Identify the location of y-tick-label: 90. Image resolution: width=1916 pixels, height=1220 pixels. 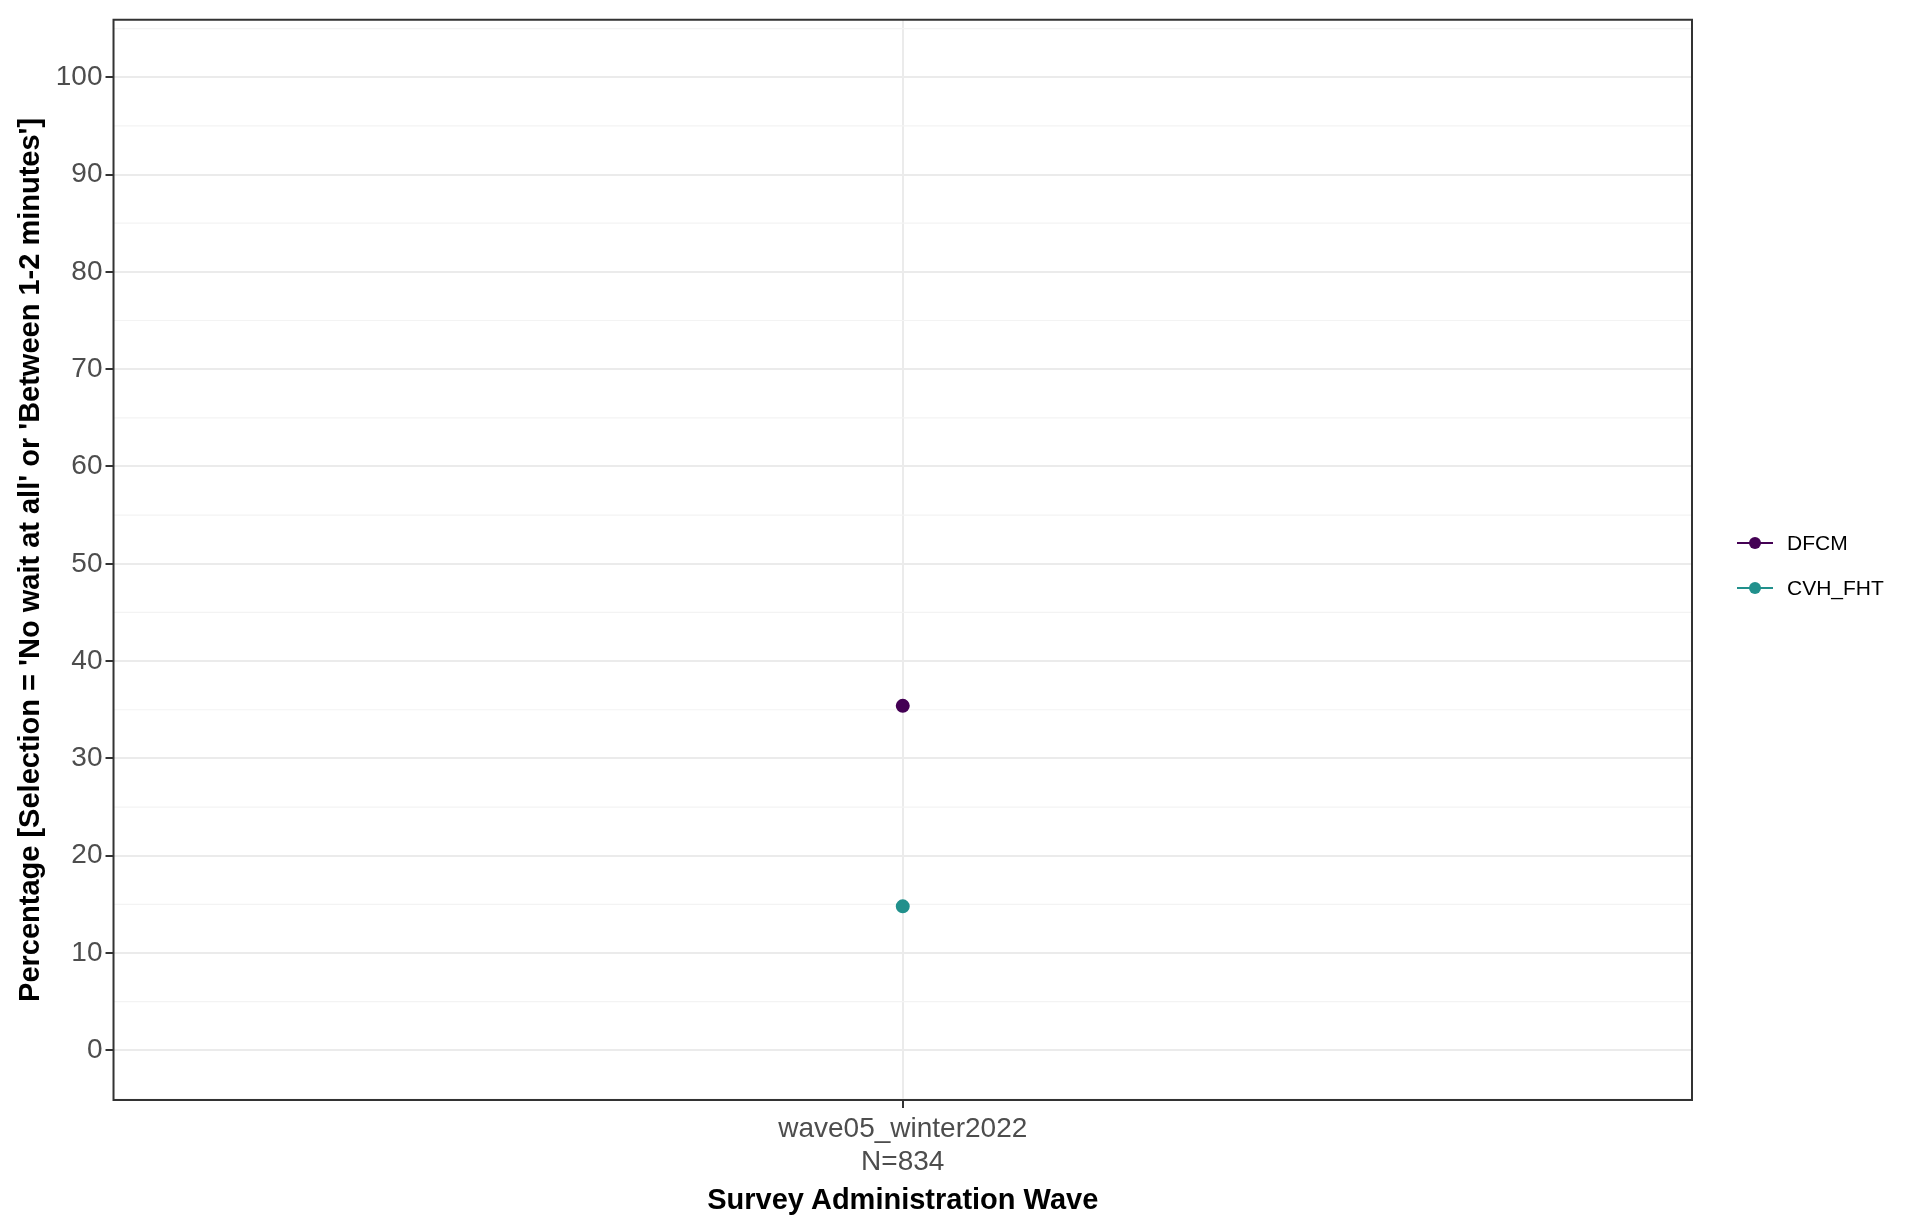
(87, 173).